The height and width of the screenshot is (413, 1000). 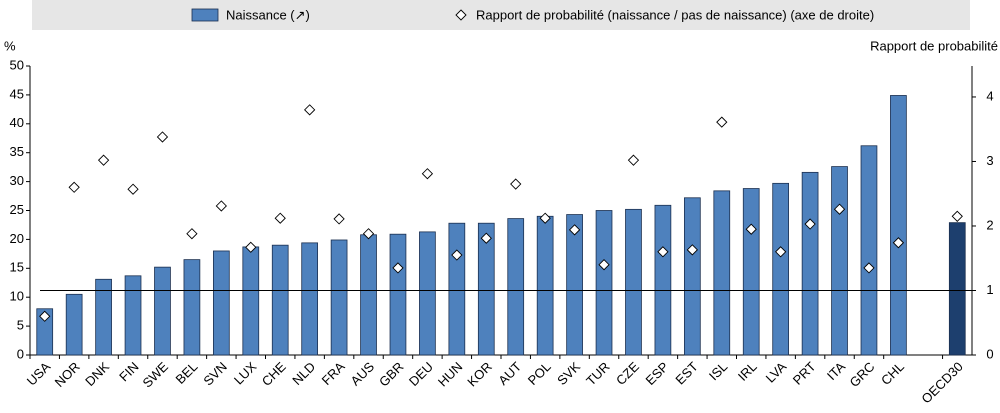 What do you see at coordinates (17, 209) in the screenshot?
I see `y-tick-label: 25` at bounding box center [17, 209].